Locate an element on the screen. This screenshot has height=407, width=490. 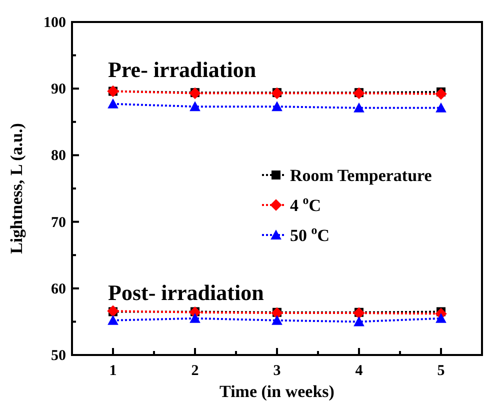
y-axis-title: Lightness, L (a.u.) is located at coordinates (16, 188).